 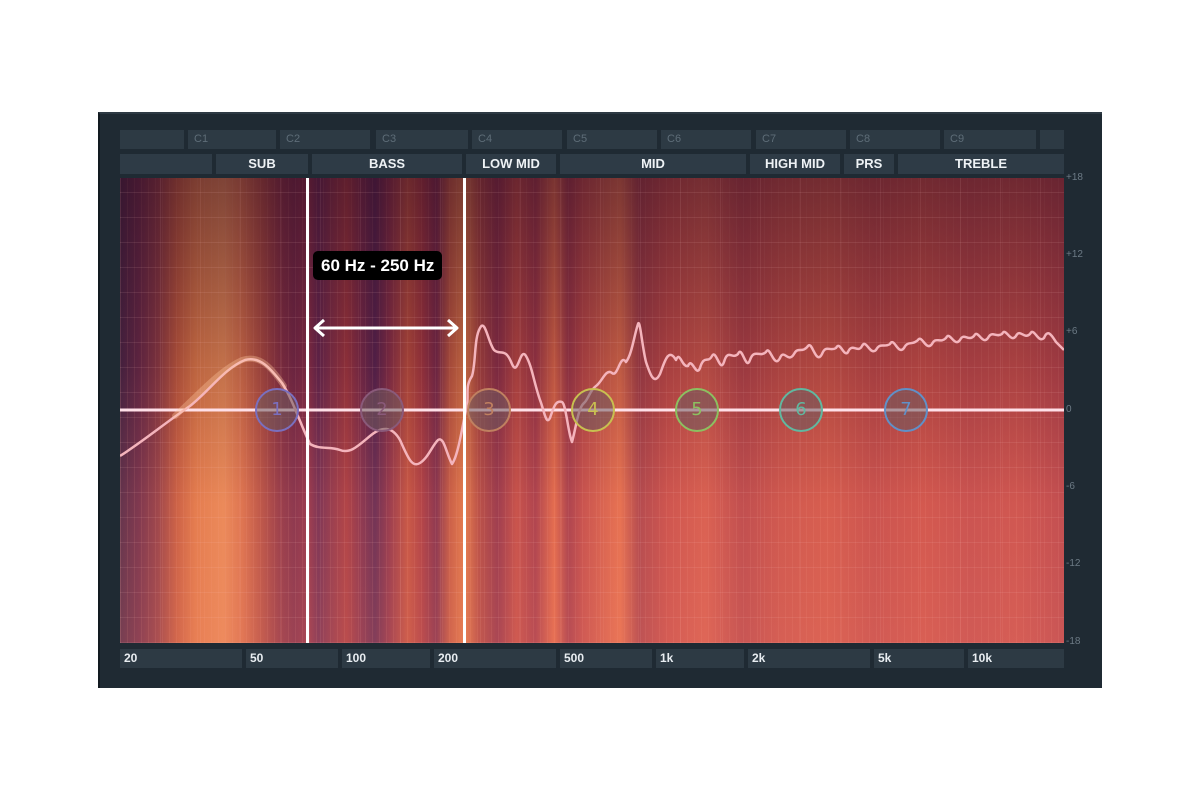 I want to click on band-sub: SUB, so click(x=262, y=164).